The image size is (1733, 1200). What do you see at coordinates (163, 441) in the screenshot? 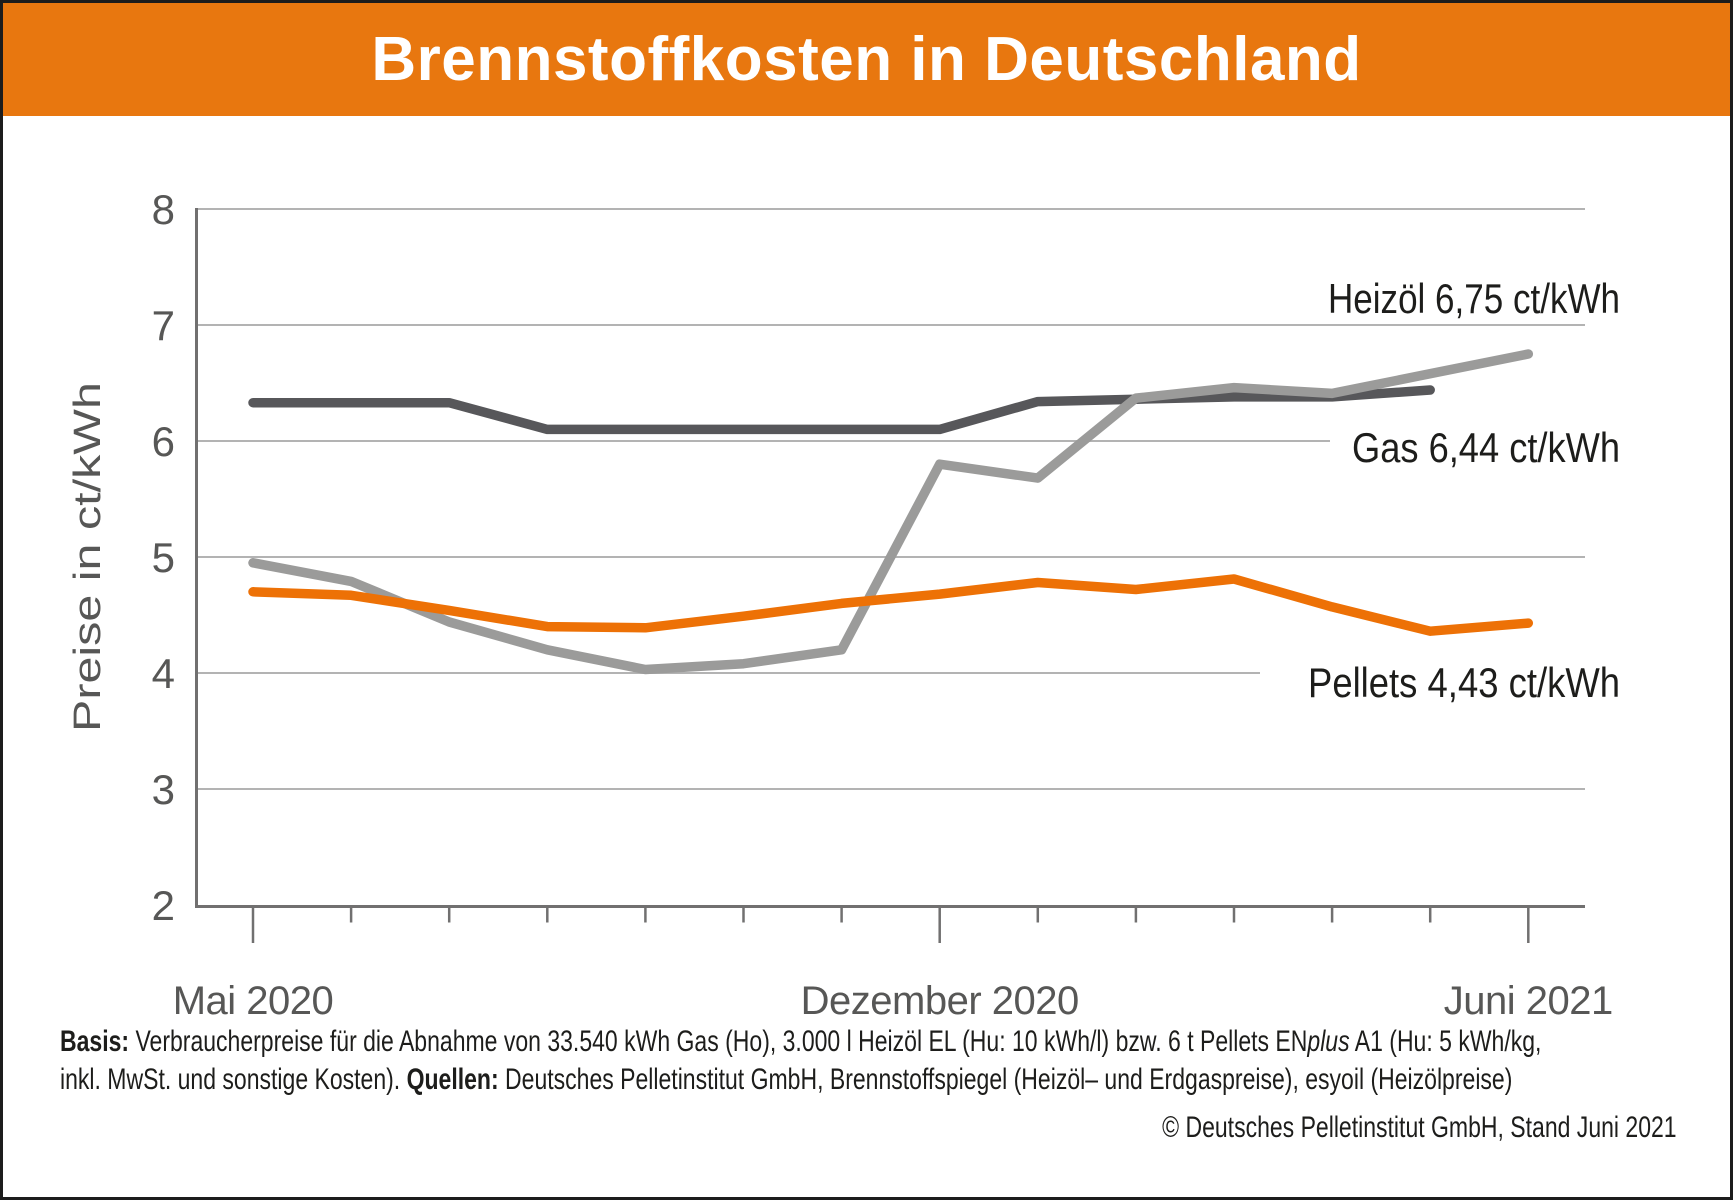
I see `y-tick-label-6: 6` at bounding box center [163, 441].